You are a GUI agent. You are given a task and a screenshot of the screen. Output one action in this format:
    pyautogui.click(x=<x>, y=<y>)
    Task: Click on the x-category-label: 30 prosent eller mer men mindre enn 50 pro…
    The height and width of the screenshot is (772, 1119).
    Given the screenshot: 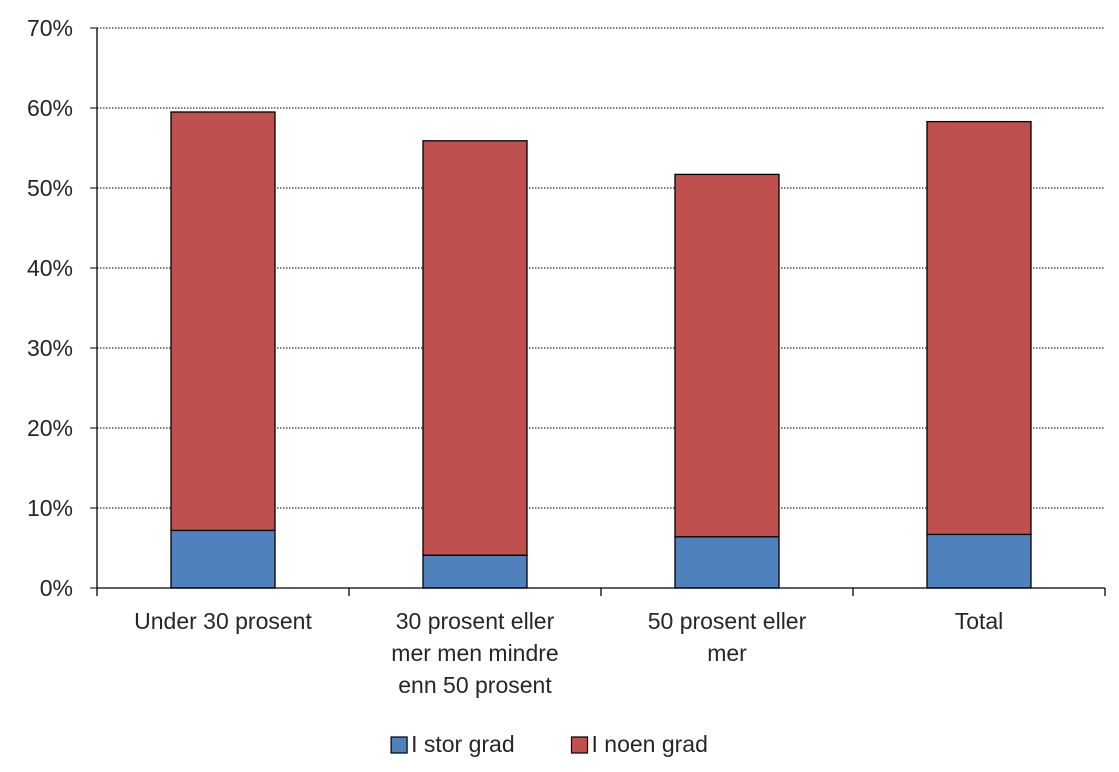 What is the action you would take?
    pyautogui.click(x=474, y=653)
    